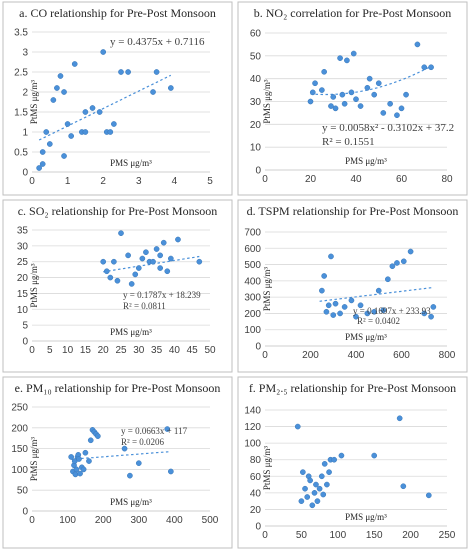 This screenshot has height=550, width=470. I want to click on y-tick-label: 700, so click(252, 233).